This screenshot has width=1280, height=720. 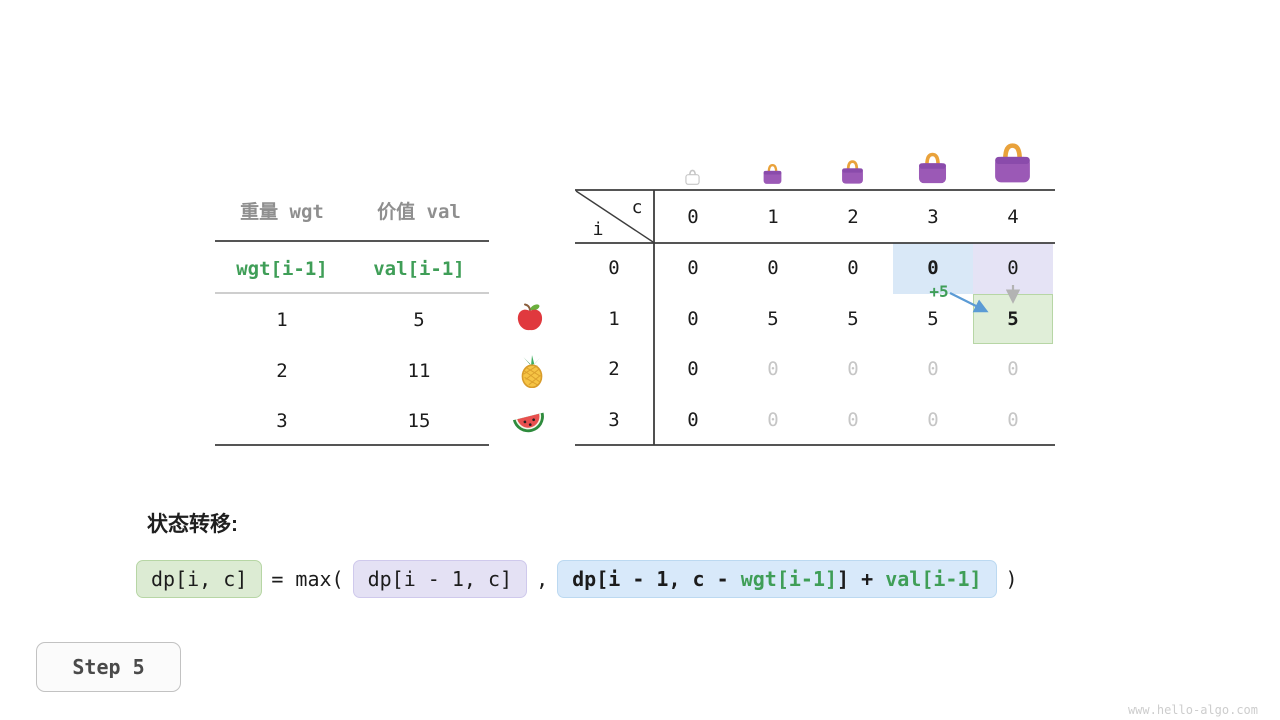 I want to click on dp-cell-1-1: 5, so click(x=773, y=318).